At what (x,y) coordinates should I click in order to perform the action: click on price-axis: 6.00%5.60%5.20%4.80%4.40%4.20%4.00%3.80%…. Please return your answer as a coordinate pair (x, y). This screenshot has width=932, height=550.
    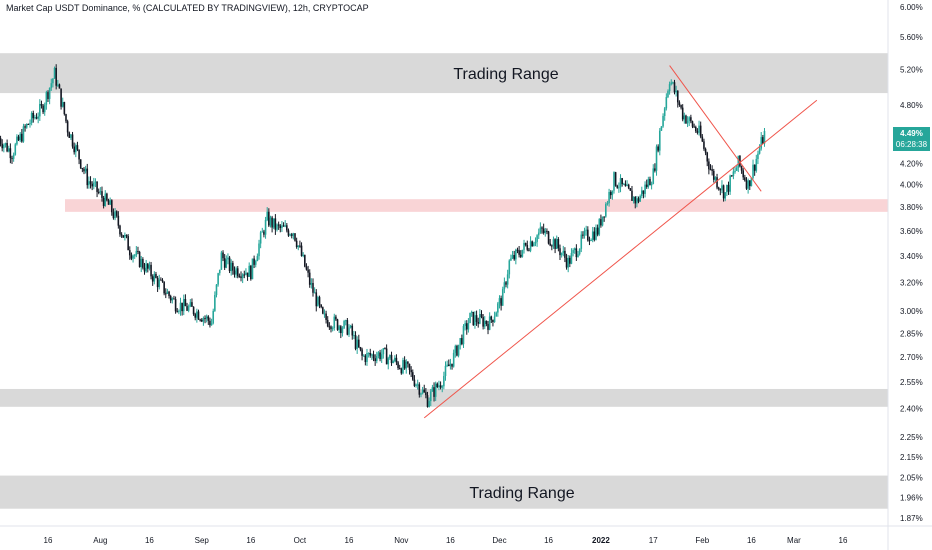
    Looking at the image, I should click on (905, 275).